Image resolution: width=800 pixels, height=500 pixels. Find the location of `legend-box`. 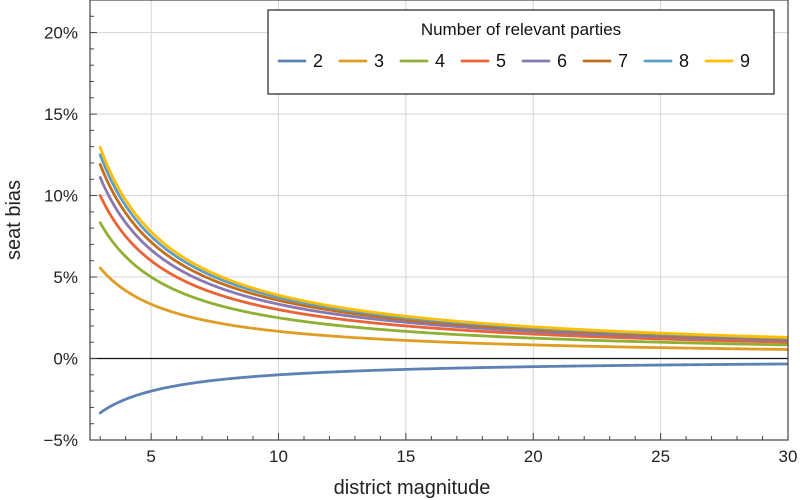

legend-box is located at coordinates (521, 52).